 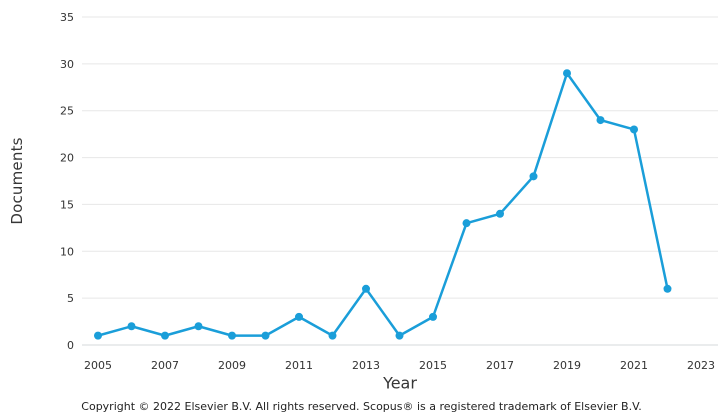 I want to click on x-tick-label: 2009, so click(x=232, y=365).